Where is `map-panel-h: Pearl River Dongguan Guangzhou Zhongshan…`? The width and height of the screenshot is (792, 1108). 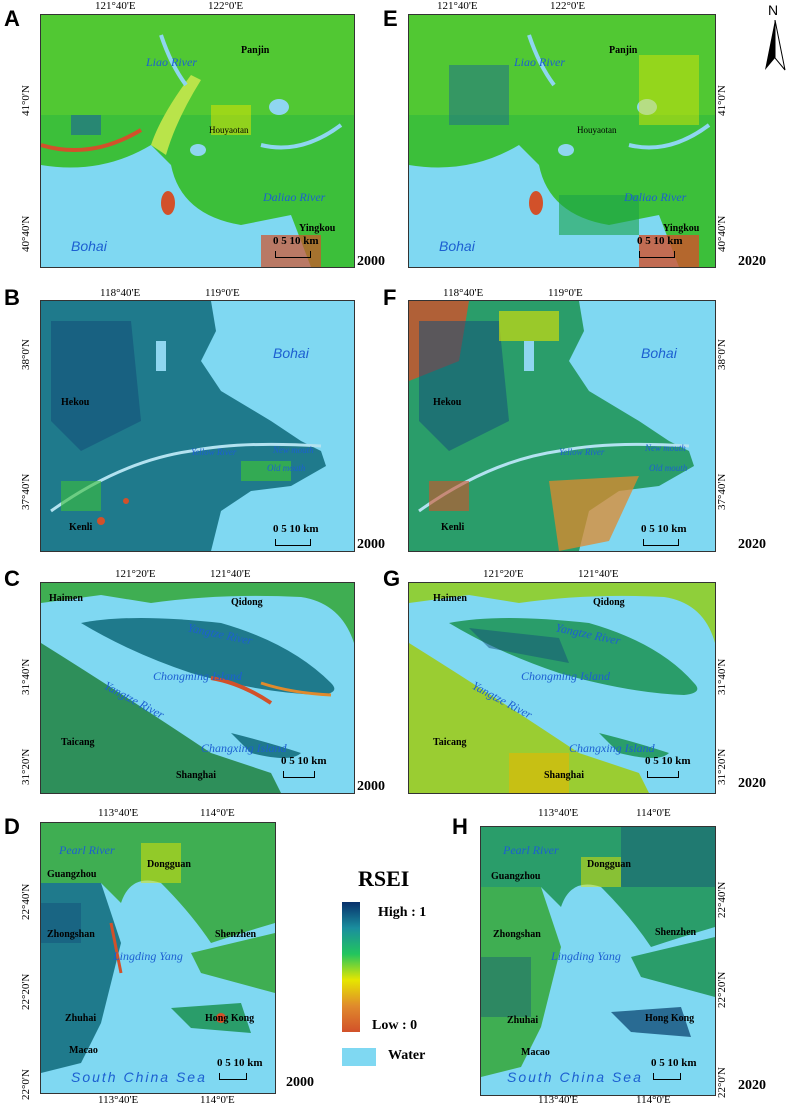 map-panel-h: Pearl River Dongguan Guangzhou Zhongshan… is located at coordinates (598, 961).